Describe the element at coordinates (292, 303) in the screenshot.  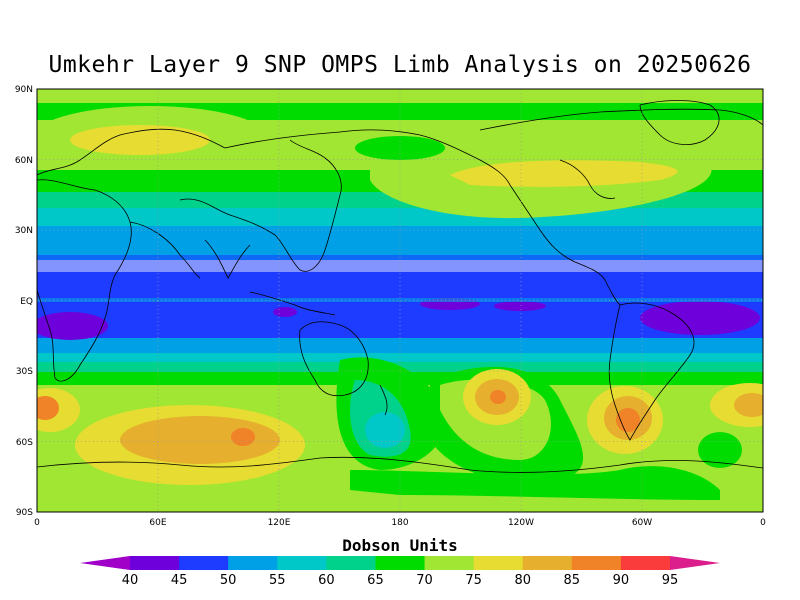
I see `coast-indonesia` at that location.